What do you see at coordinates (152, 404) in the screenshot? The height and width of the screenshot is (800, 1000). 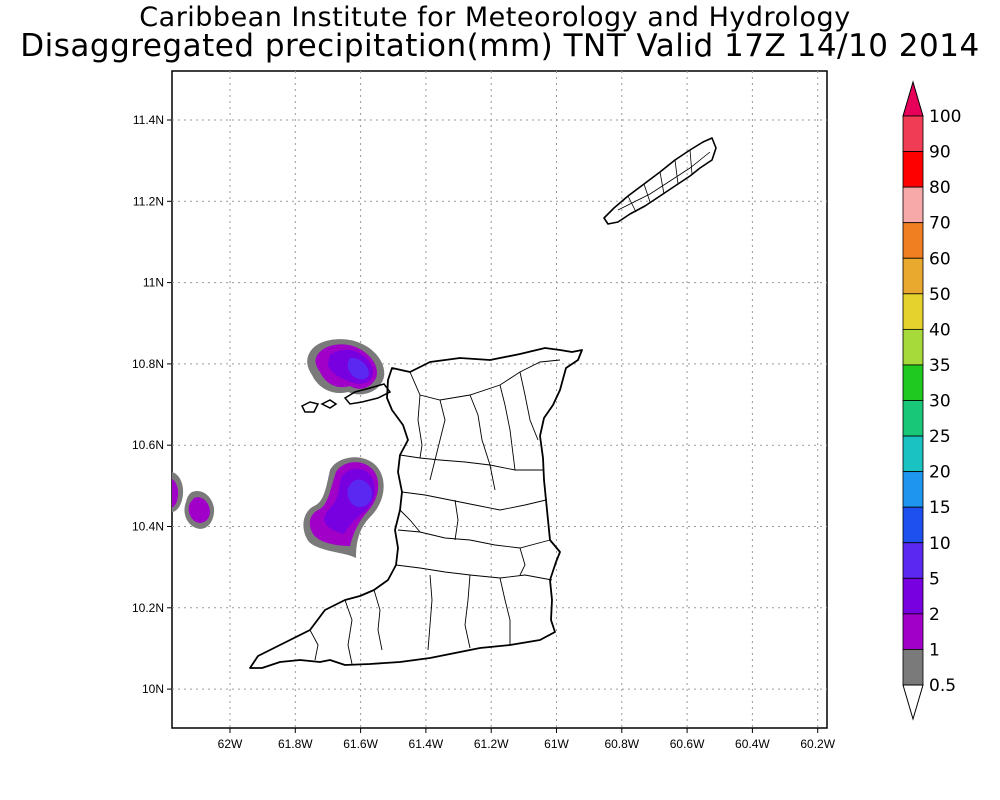 I see `latitude-ticks: 11.4N 11.2N 11N 10.8N 10.6N 10.4N 10.2N 10N` at bounding box center [152, 404].